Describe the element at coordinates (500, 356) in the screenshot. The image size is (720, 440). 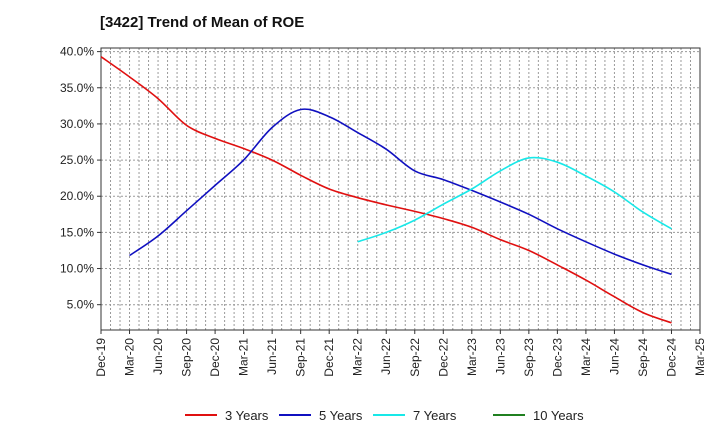
I see `x-tick-label: Jun-23` at that location.